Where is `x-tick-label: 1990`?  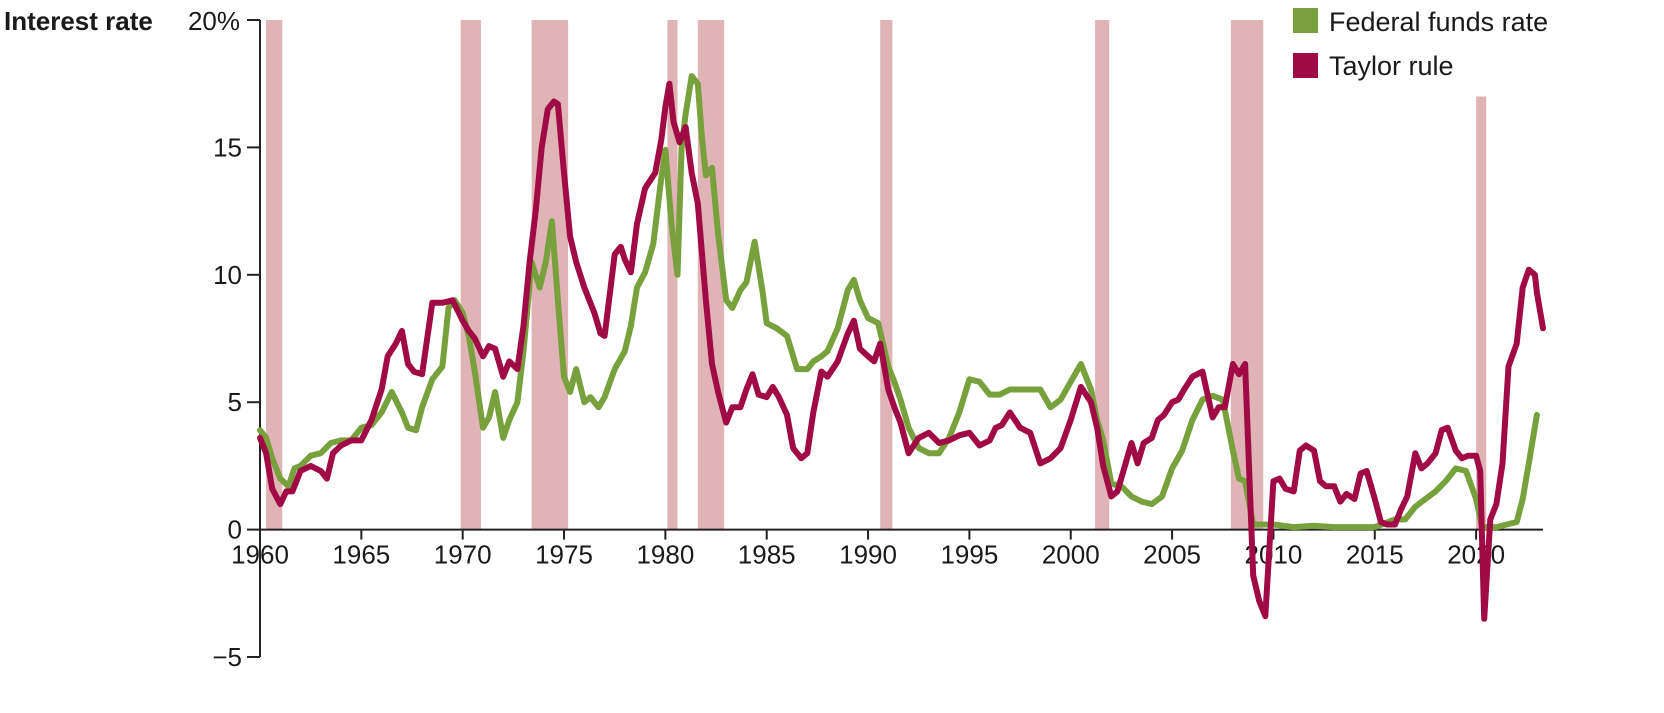
x-tick-label: 1990 is located at coordinates (868, 555).